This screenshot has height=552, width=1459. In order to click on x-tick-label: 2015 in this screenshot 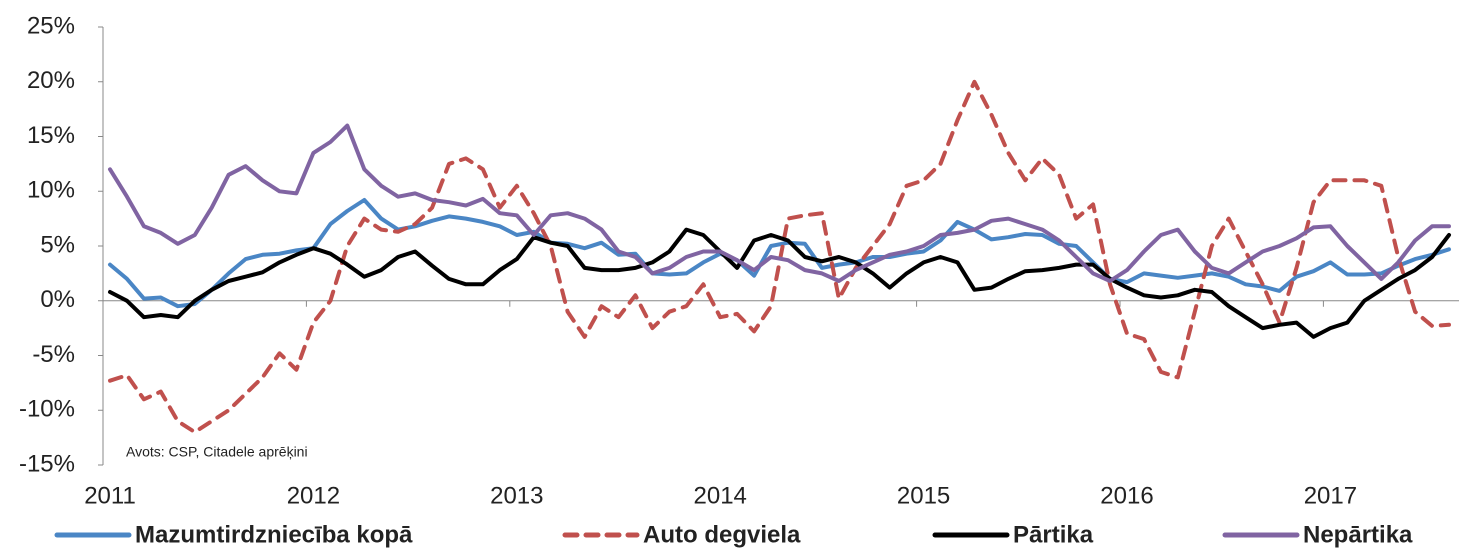, I will do `click(923, 495)`.